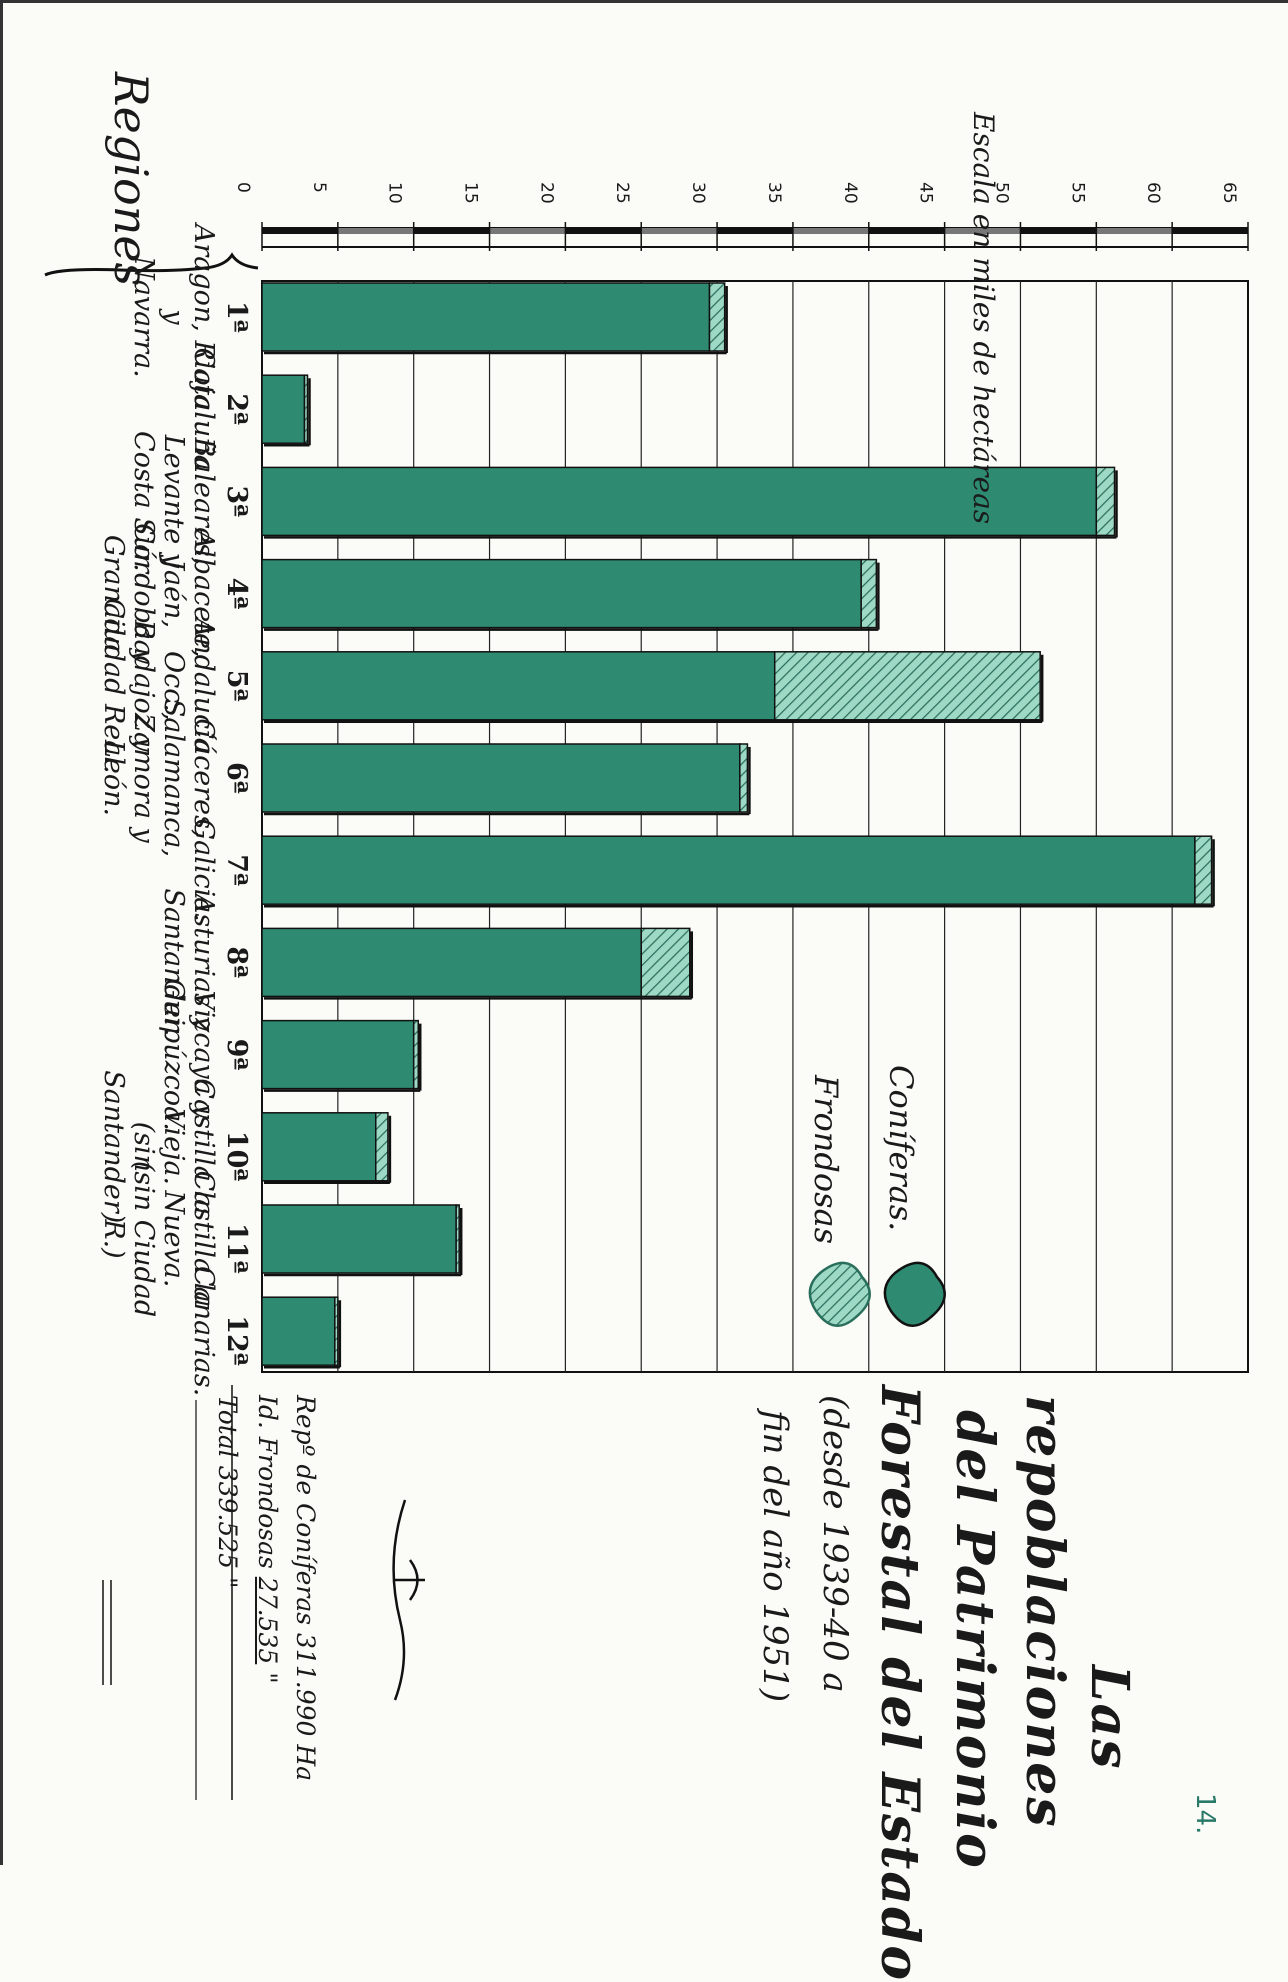 Image resolution: width=1288 pixels, height=1982 pixels. Describe the element at coordinates (151, 264) in the screenshot. I see `regiones-brace` at that location.